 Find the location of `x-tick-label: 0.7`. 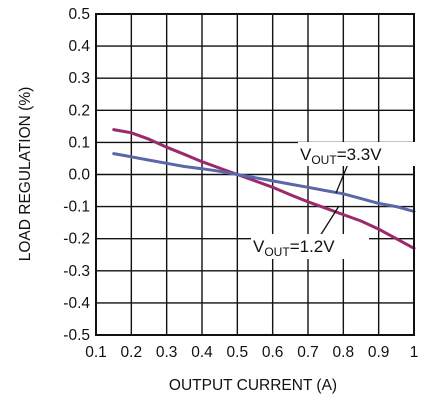

x-tick-label: 0.7 is located at coordinates (308, 352).